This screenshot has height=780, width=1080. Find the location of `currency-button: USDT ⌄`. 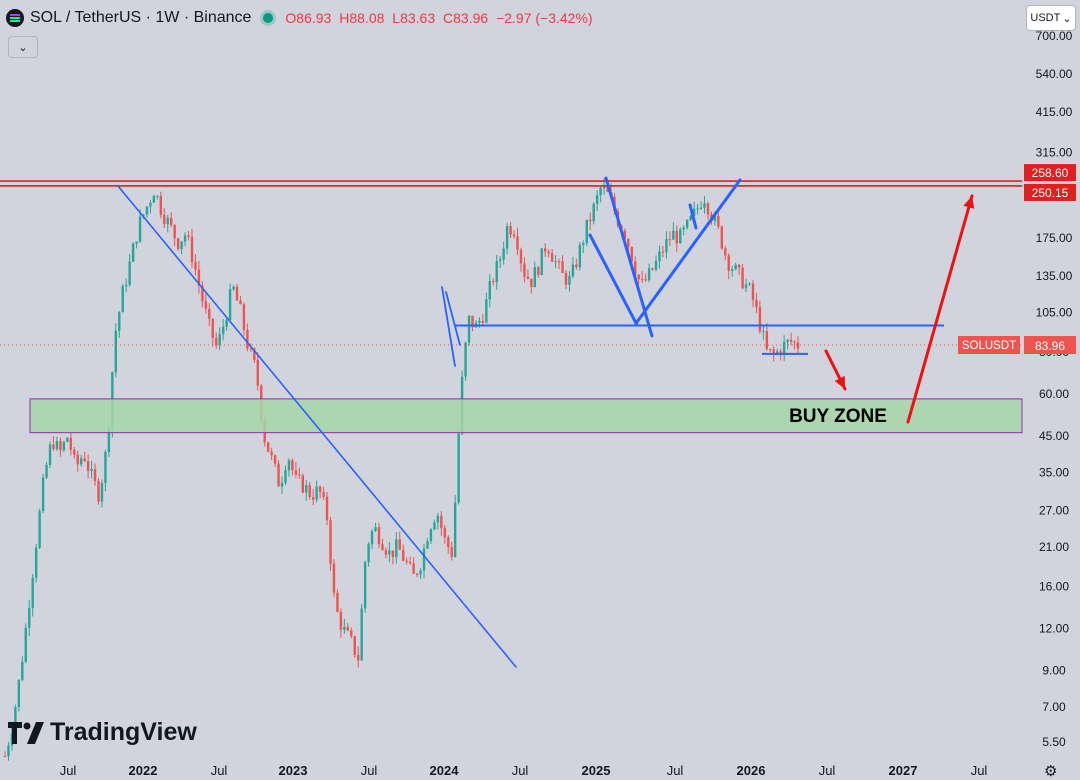

currency-button: USDT ⌄ is located at coordinates (1051, 18).